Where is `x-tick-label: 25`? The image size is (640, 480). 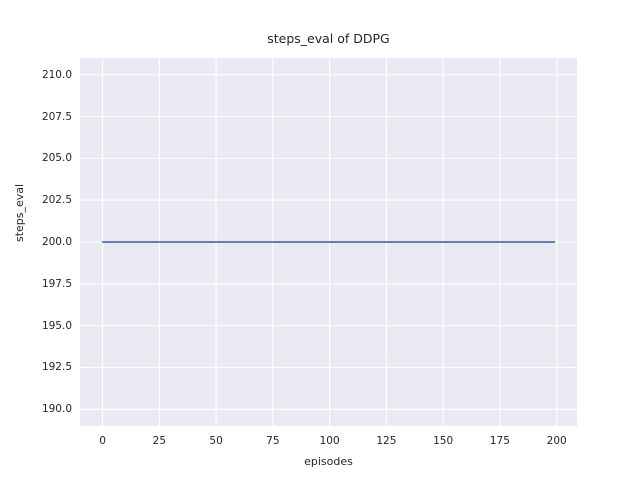 x-tick-label: 25 is located at coordinates (159, 441).